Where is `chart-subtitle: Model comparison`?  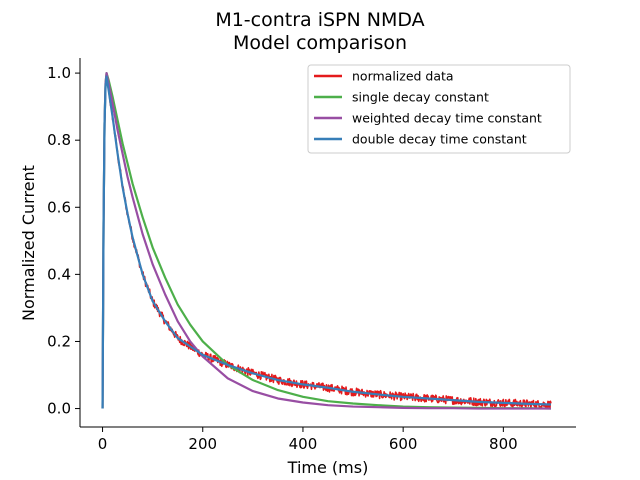 chart-subtitle: Model comparison is located at coordinates (320, 43).